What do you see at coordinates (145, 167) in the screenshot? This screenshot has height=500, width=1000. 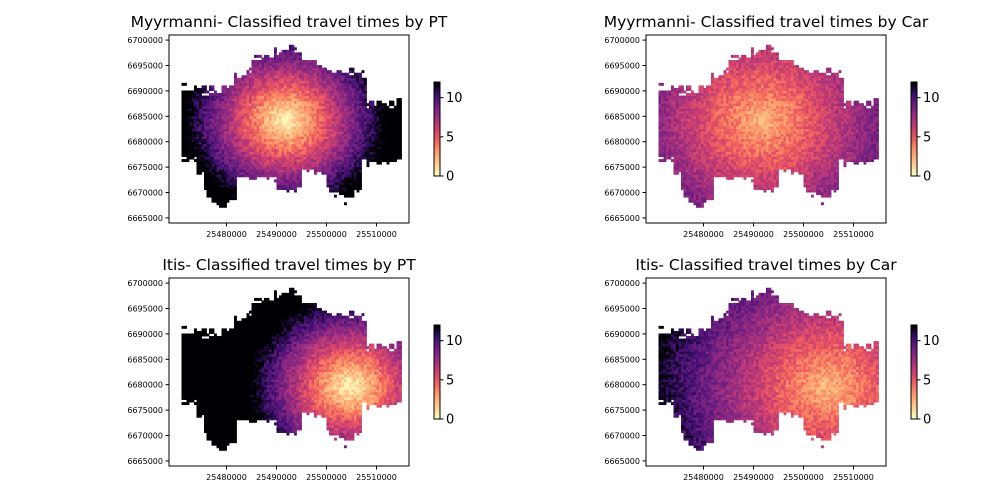 I see `y-tick-label: 6675000` at bounding box center [145, 167].